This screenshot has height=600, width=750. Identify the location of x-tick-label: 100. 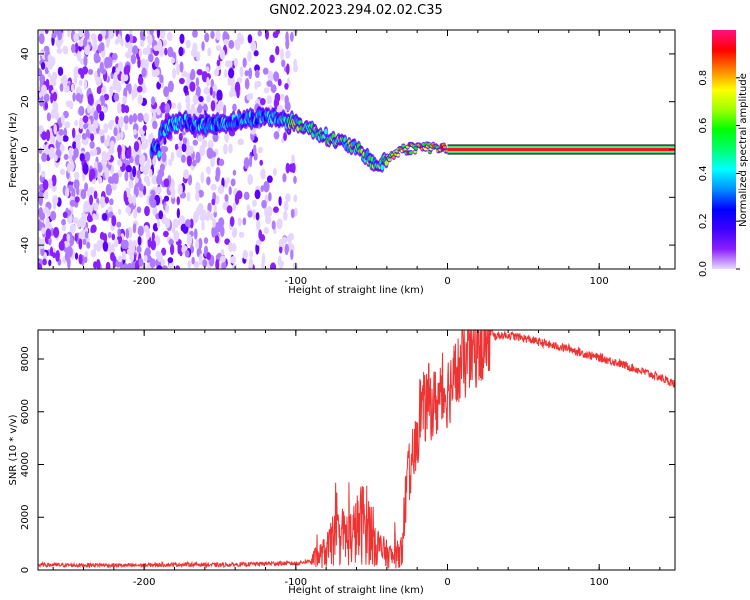
(599, 582).